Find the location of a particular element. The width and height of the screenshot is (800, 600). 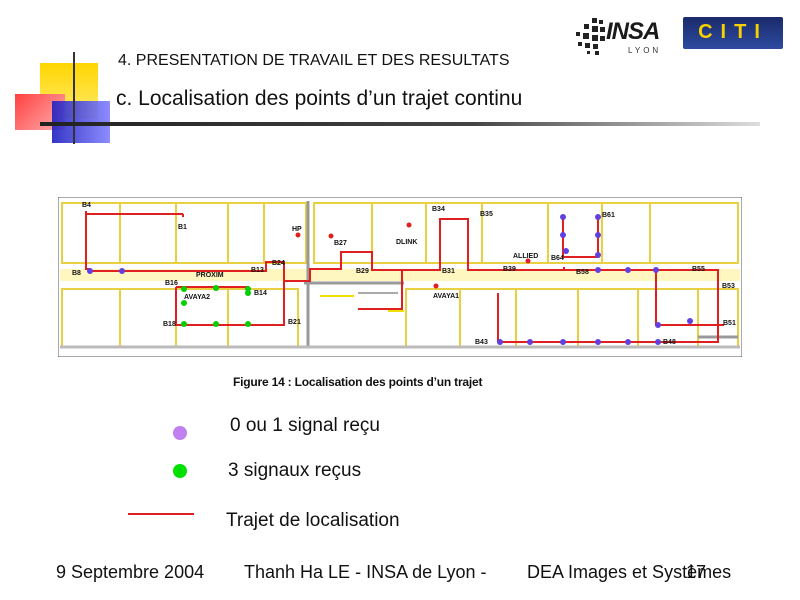

legend-green-label: 3 signaux reçus is located at coordinates (295, 470).